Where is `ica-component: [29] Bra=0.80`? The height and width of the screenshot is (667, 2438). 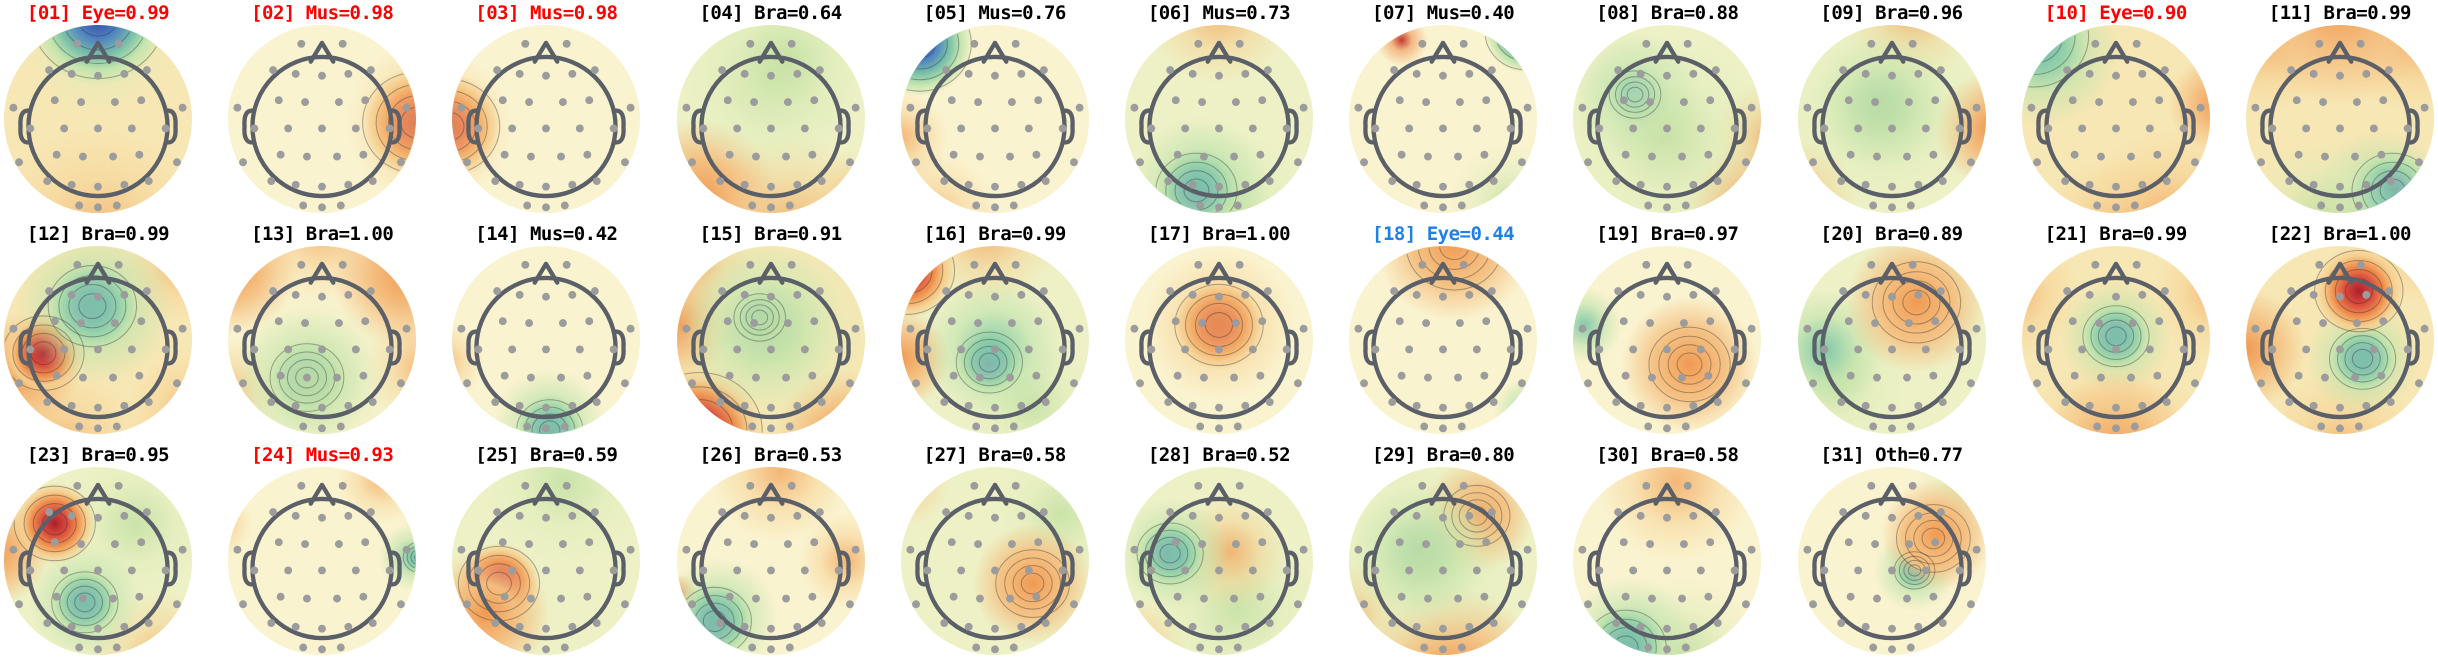 ica-component: [29] Bra=0.80 is located at coordinates (1443, 549).